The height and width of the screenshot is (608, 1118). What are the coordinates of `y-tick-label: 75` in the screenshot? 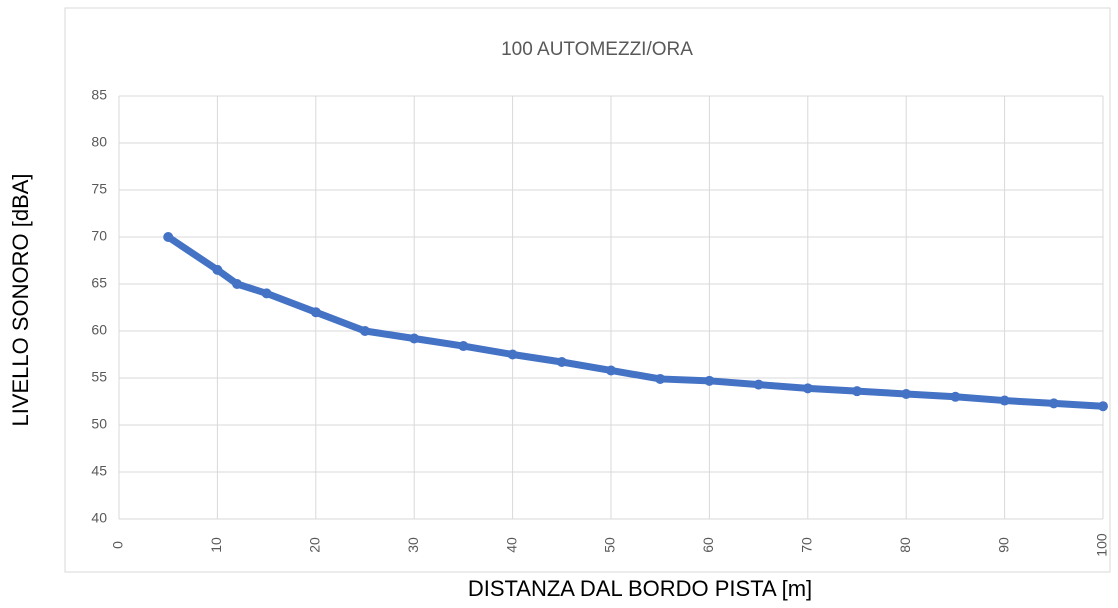 It's located at (99, 189).